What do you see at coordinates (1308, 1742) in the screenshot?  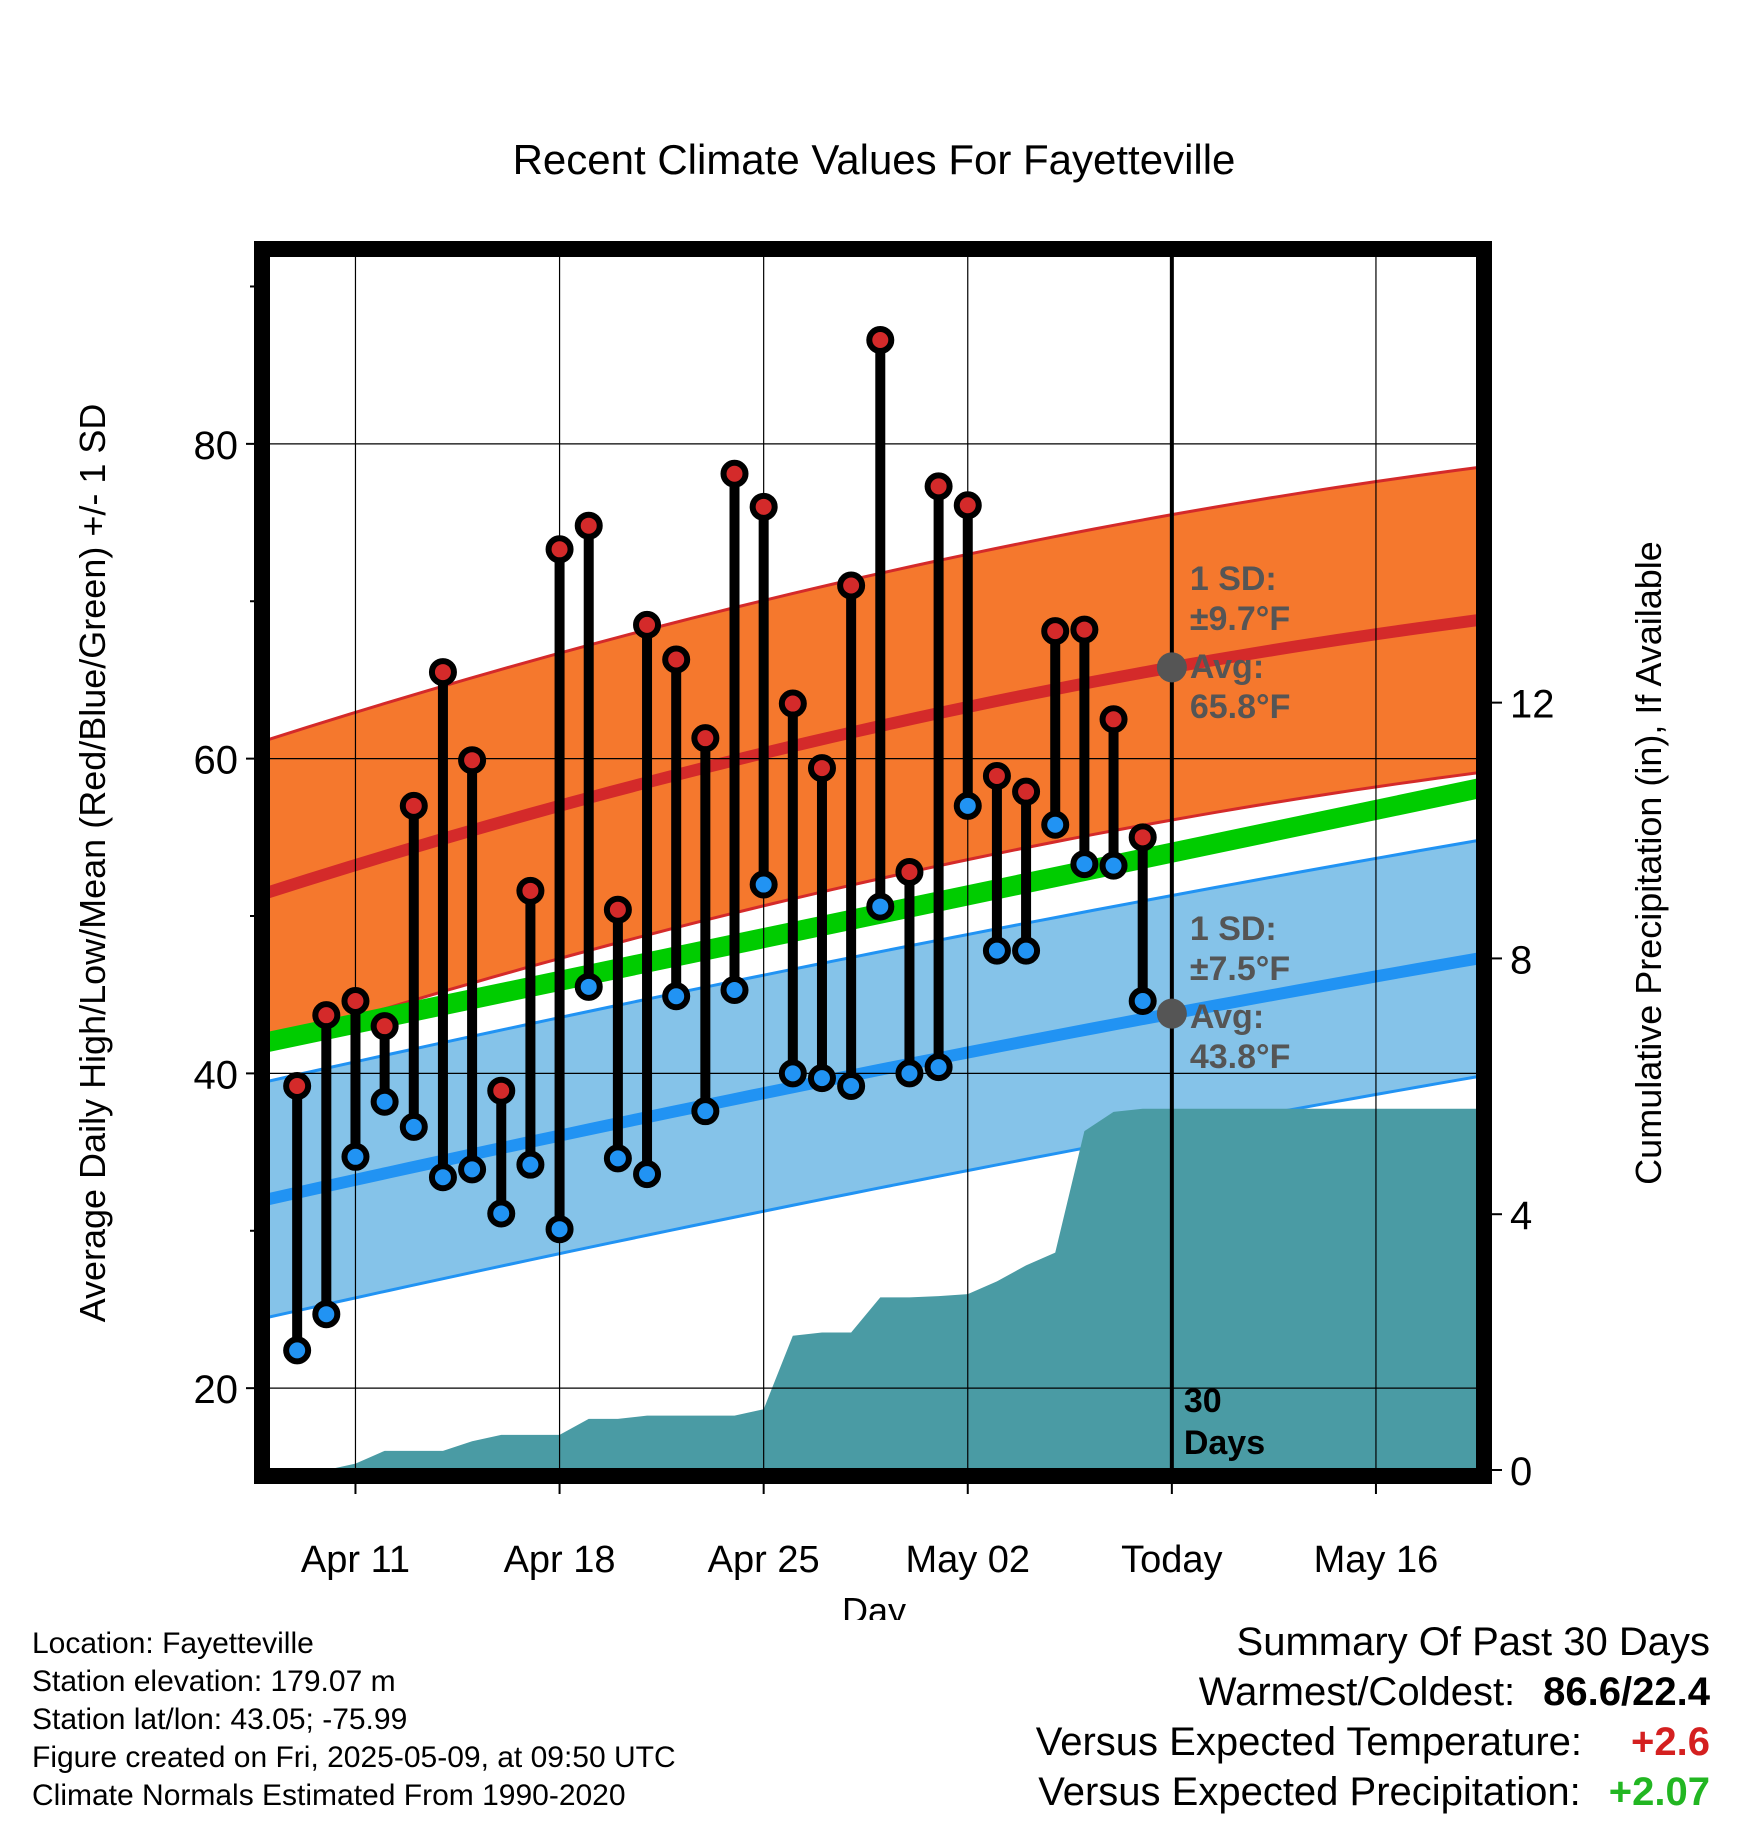 I see `temp-label: Versus Expected Temperature:` at bounding box center [1308, 1742].